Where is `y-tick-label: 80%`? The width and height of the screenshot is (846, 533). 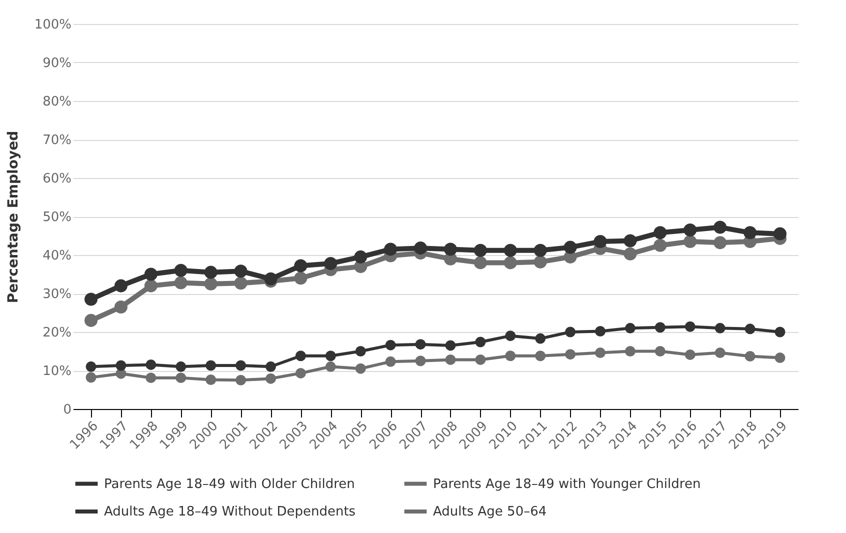 y-tick-label: 80% is located at coordinates (57, 102).